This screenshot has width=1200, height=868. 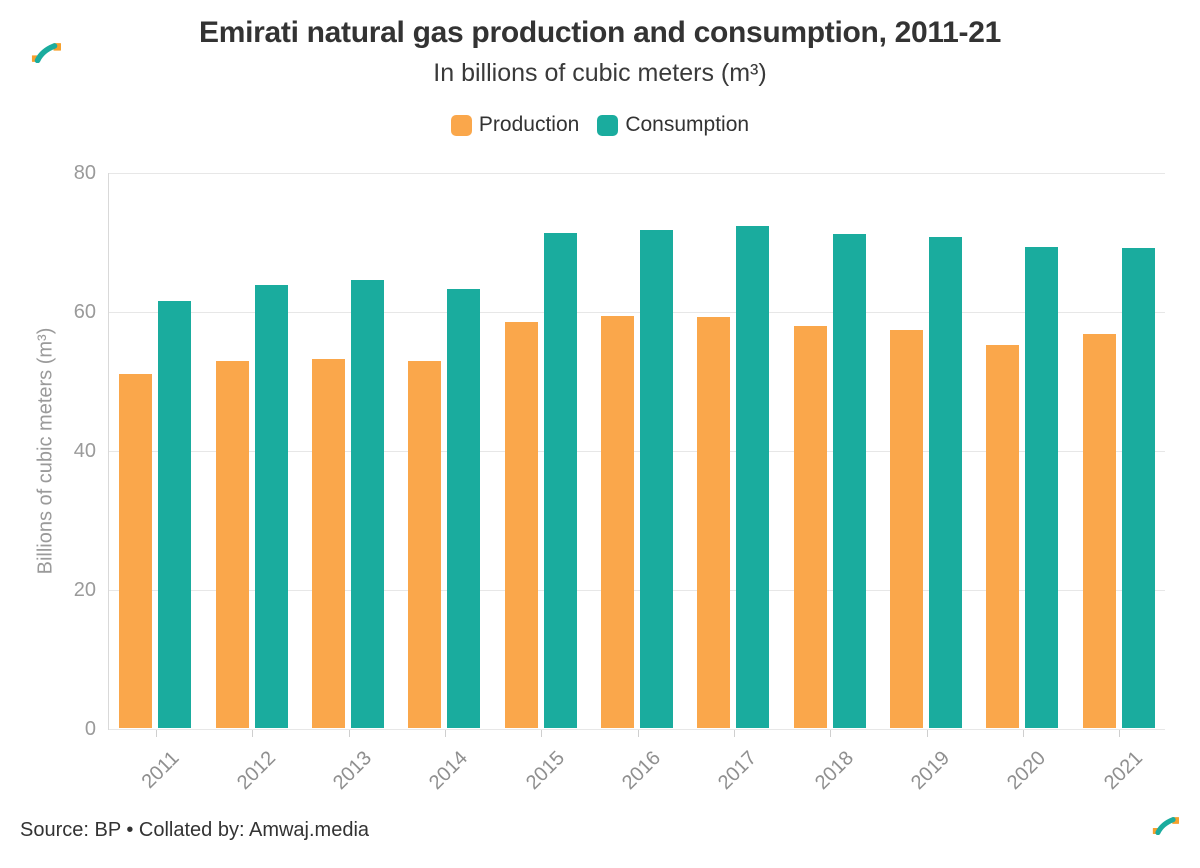 I want to click on bar-consumption-2012, so click(x=271, y=506).